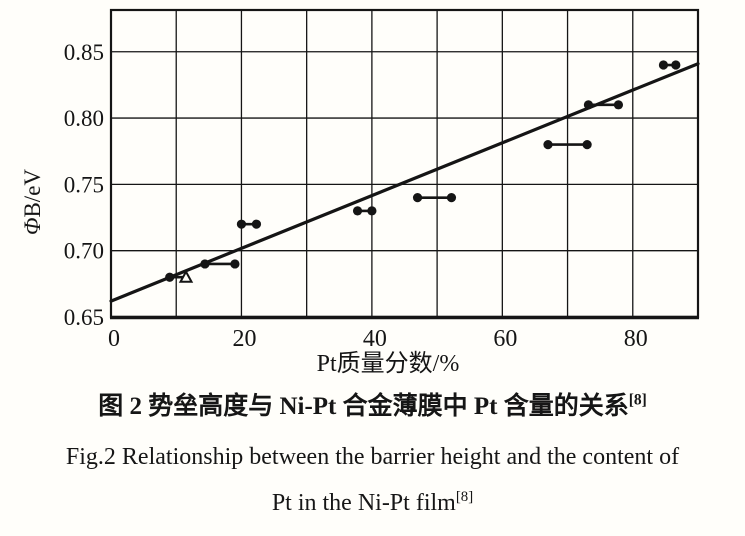 This screenshot has width=745, height=536. What do you see at coordinates (84, 317) in the screenshot?
I see `y-tick-label: 0.65` at bounding box center [84, 317].